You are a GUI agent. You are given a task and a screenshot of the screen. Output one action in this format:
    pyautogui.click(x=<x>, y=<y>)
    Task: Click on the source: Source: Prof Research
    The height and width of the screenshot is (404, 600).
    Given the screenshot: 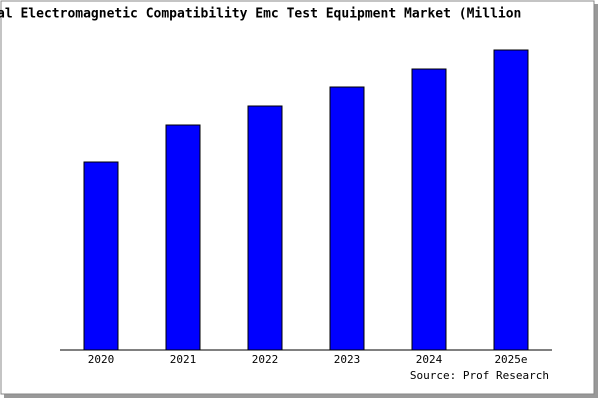 What is the action you would take?
    pyautogui.click(x=479, y=375)
    